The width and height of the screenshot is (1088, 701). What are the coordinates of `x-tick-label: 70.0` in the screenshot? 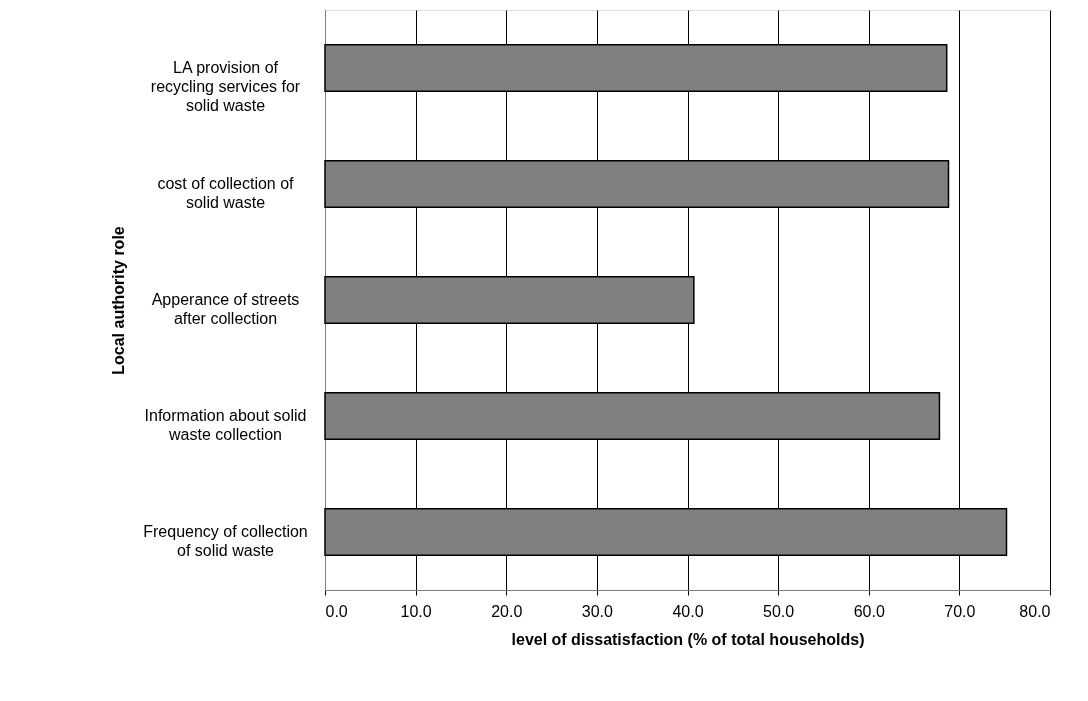 It's located at (960, 611).